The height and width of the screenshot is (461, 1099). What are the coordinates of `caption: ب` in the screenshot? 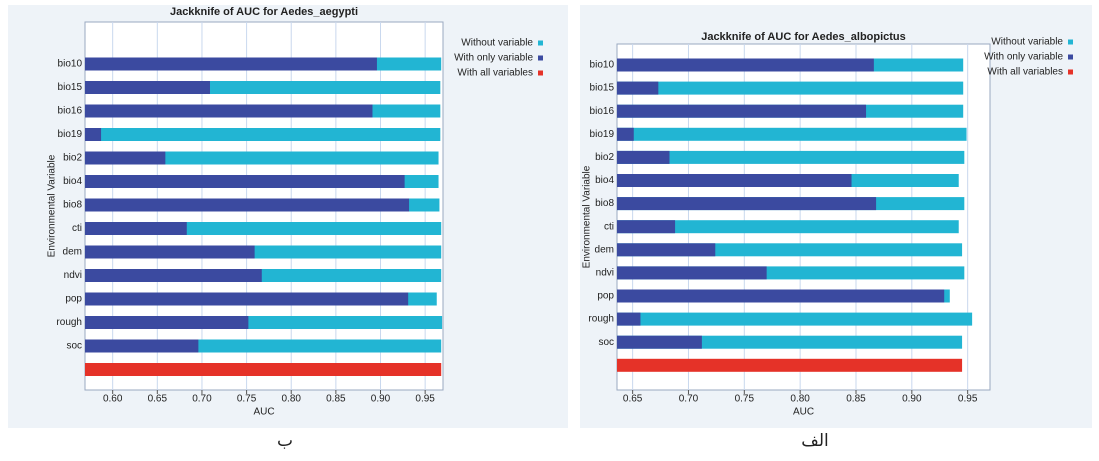 It's located at (285, 441).